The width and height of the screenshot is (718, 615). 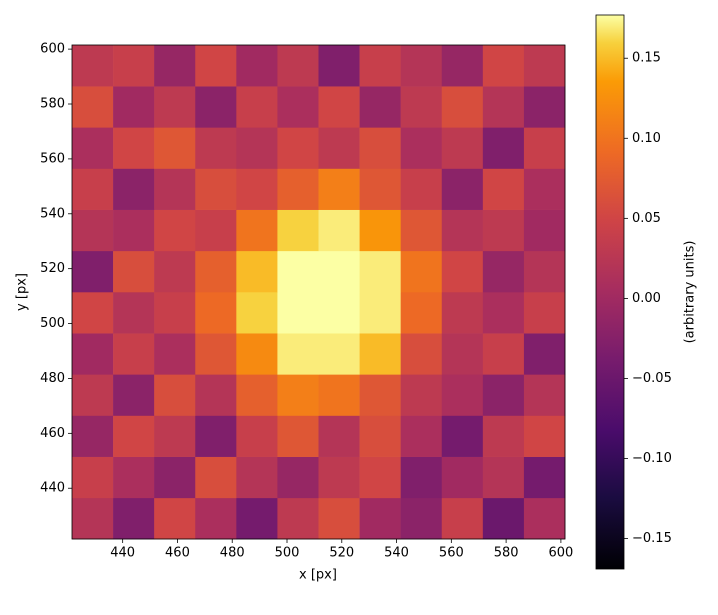 I want to click on x-tick-label: 500, so click(x=287, y=553).